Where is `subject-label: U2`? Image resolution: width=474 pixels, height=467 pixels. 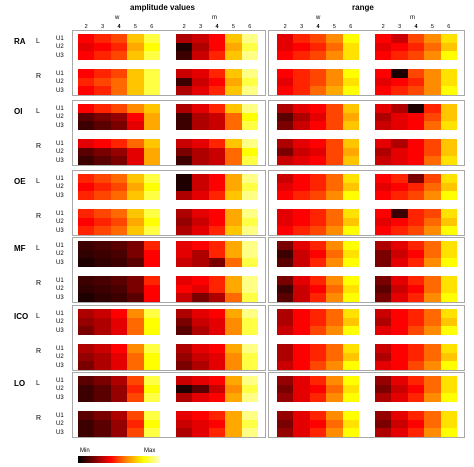
subject-label: U2 is located at coordinates (60, 187).